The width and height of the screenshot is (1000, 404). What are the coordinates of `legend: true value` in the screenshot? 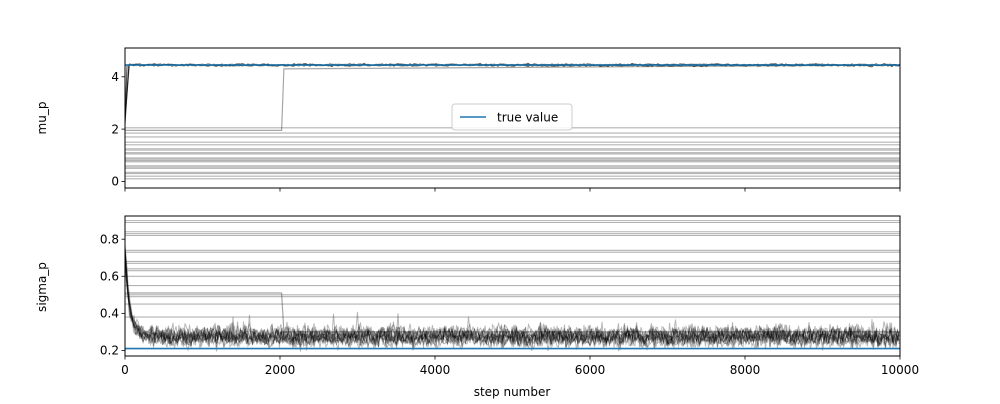 It's located at (512, 117).